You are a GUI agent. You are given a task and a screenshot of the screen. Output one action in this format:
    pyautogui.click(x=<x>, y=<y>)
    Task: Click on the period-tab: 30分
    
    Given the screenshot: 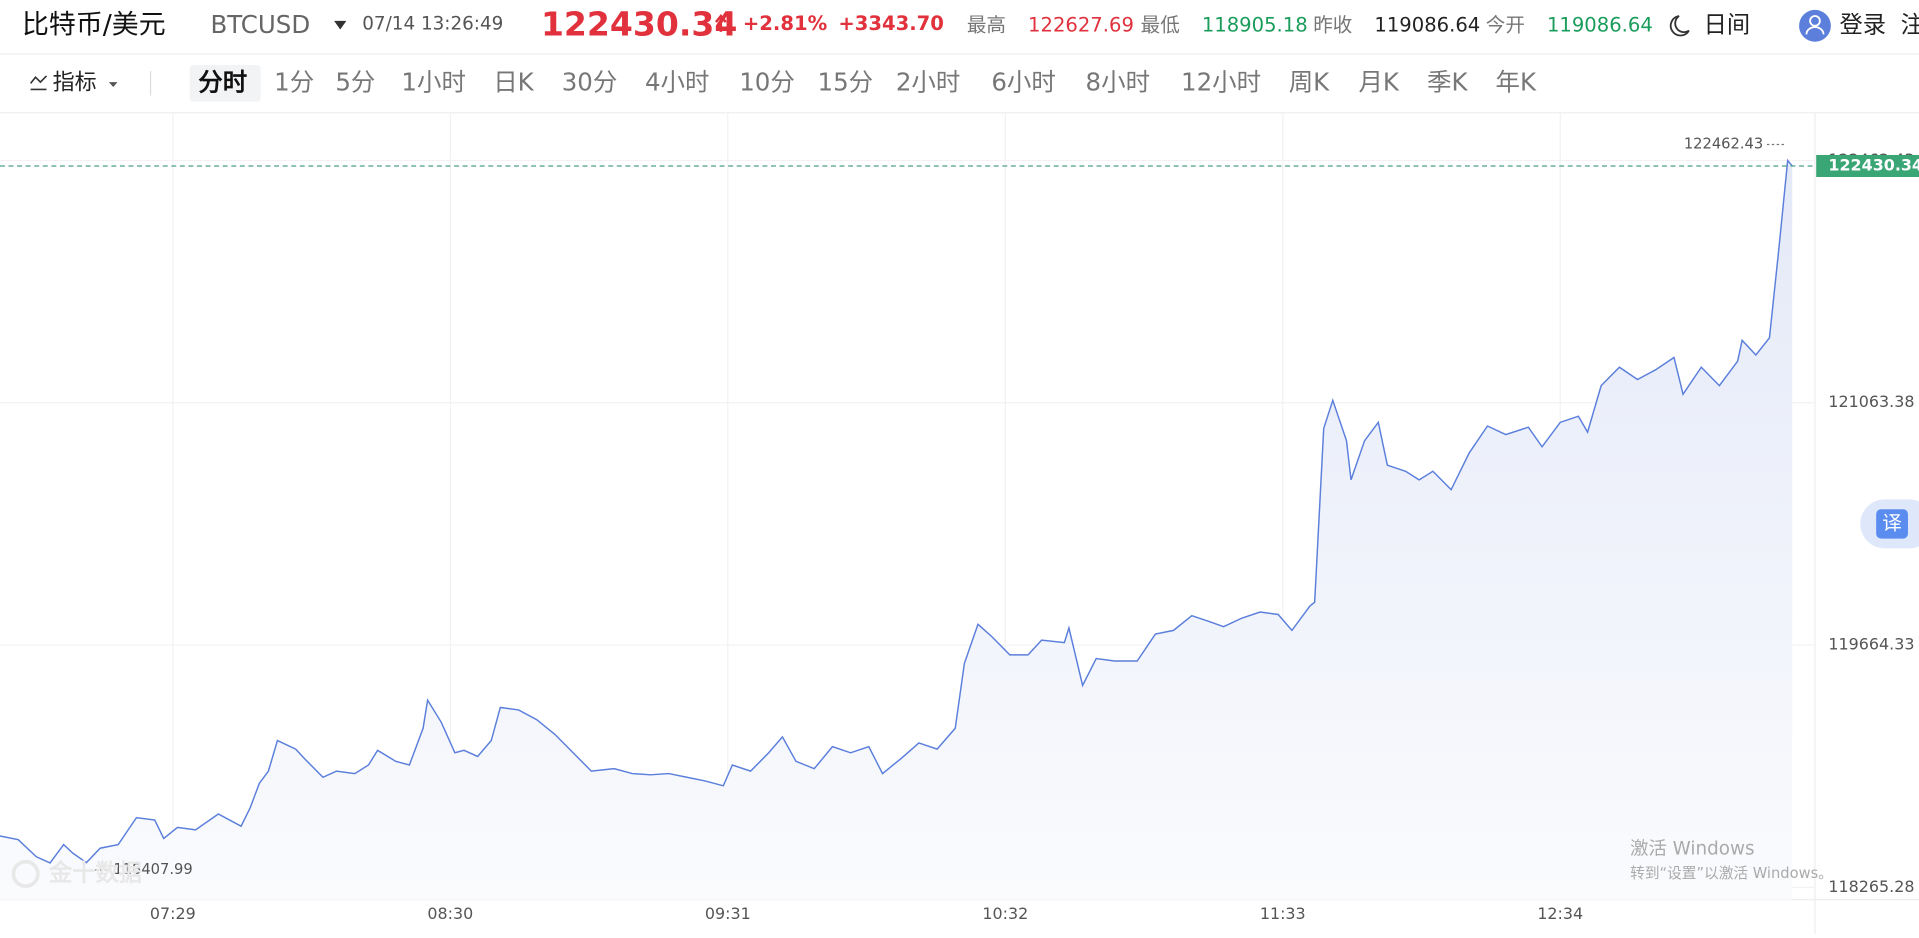 What is the action you would take?
    pyautogui.click(x=590, y=81)
    